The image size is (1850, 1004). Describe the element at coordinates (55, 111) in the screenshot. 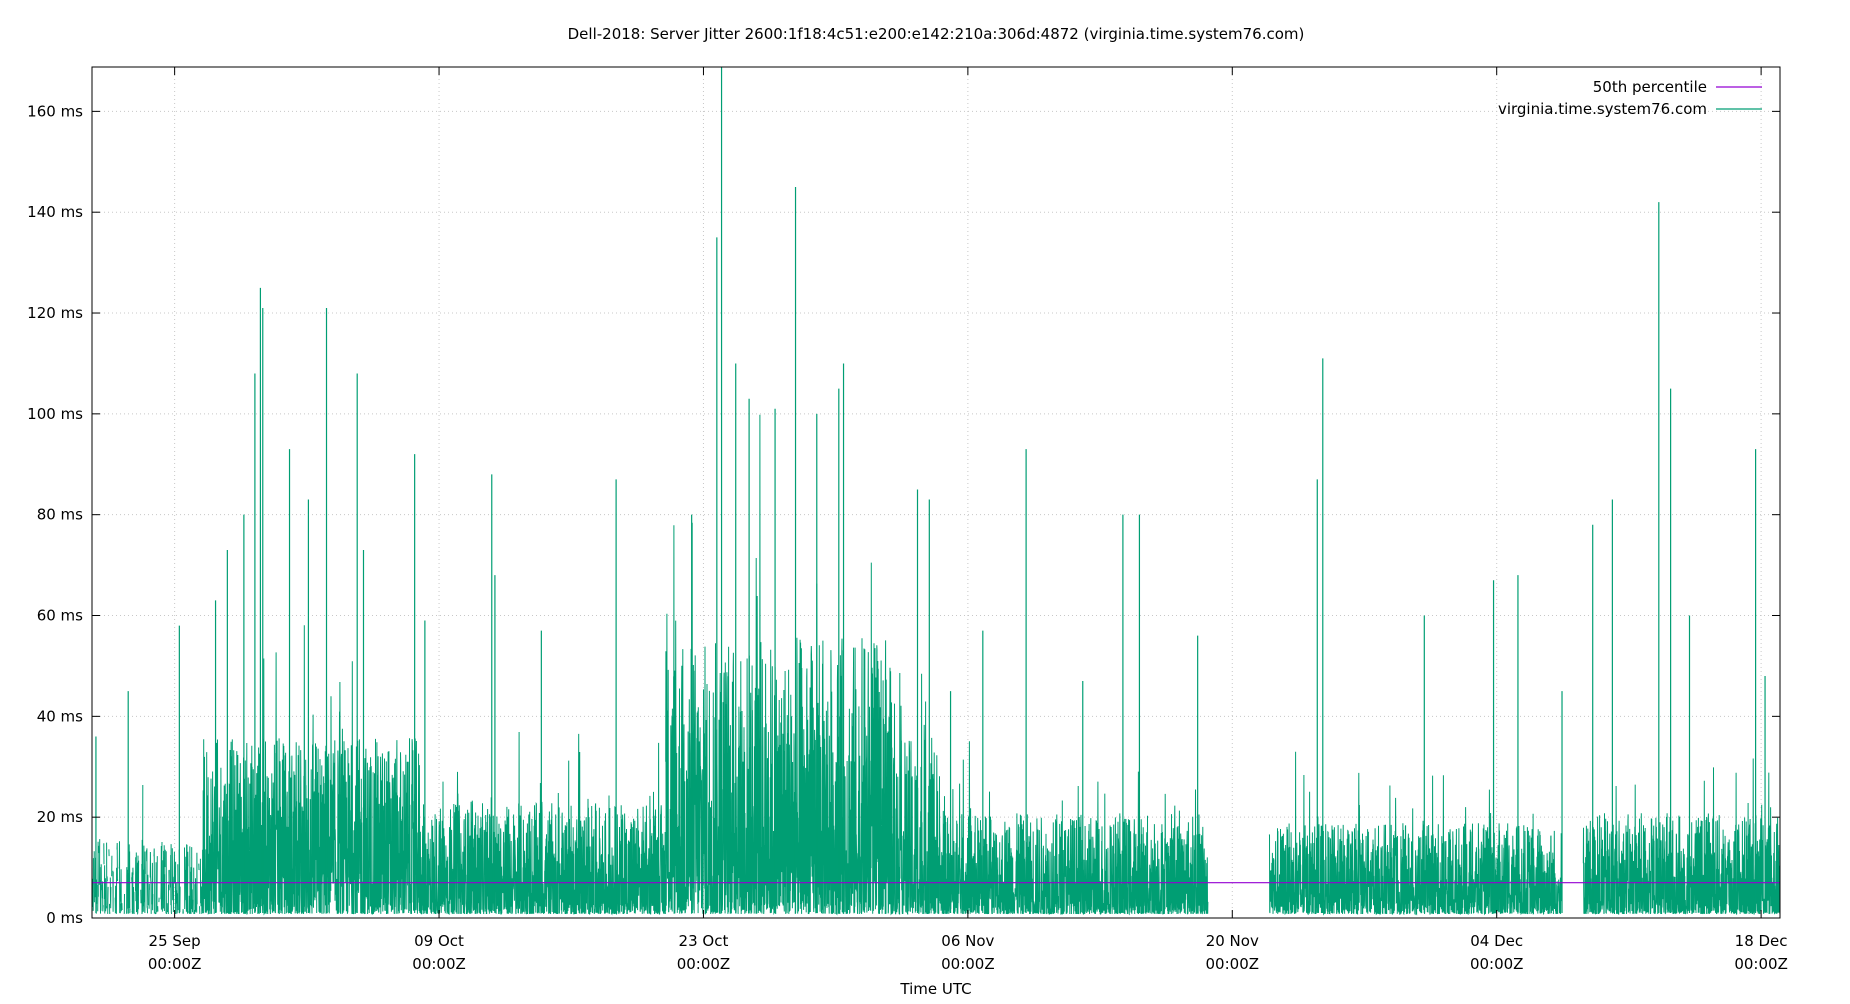

I see `y-tick-label: 160 ms` at that location.